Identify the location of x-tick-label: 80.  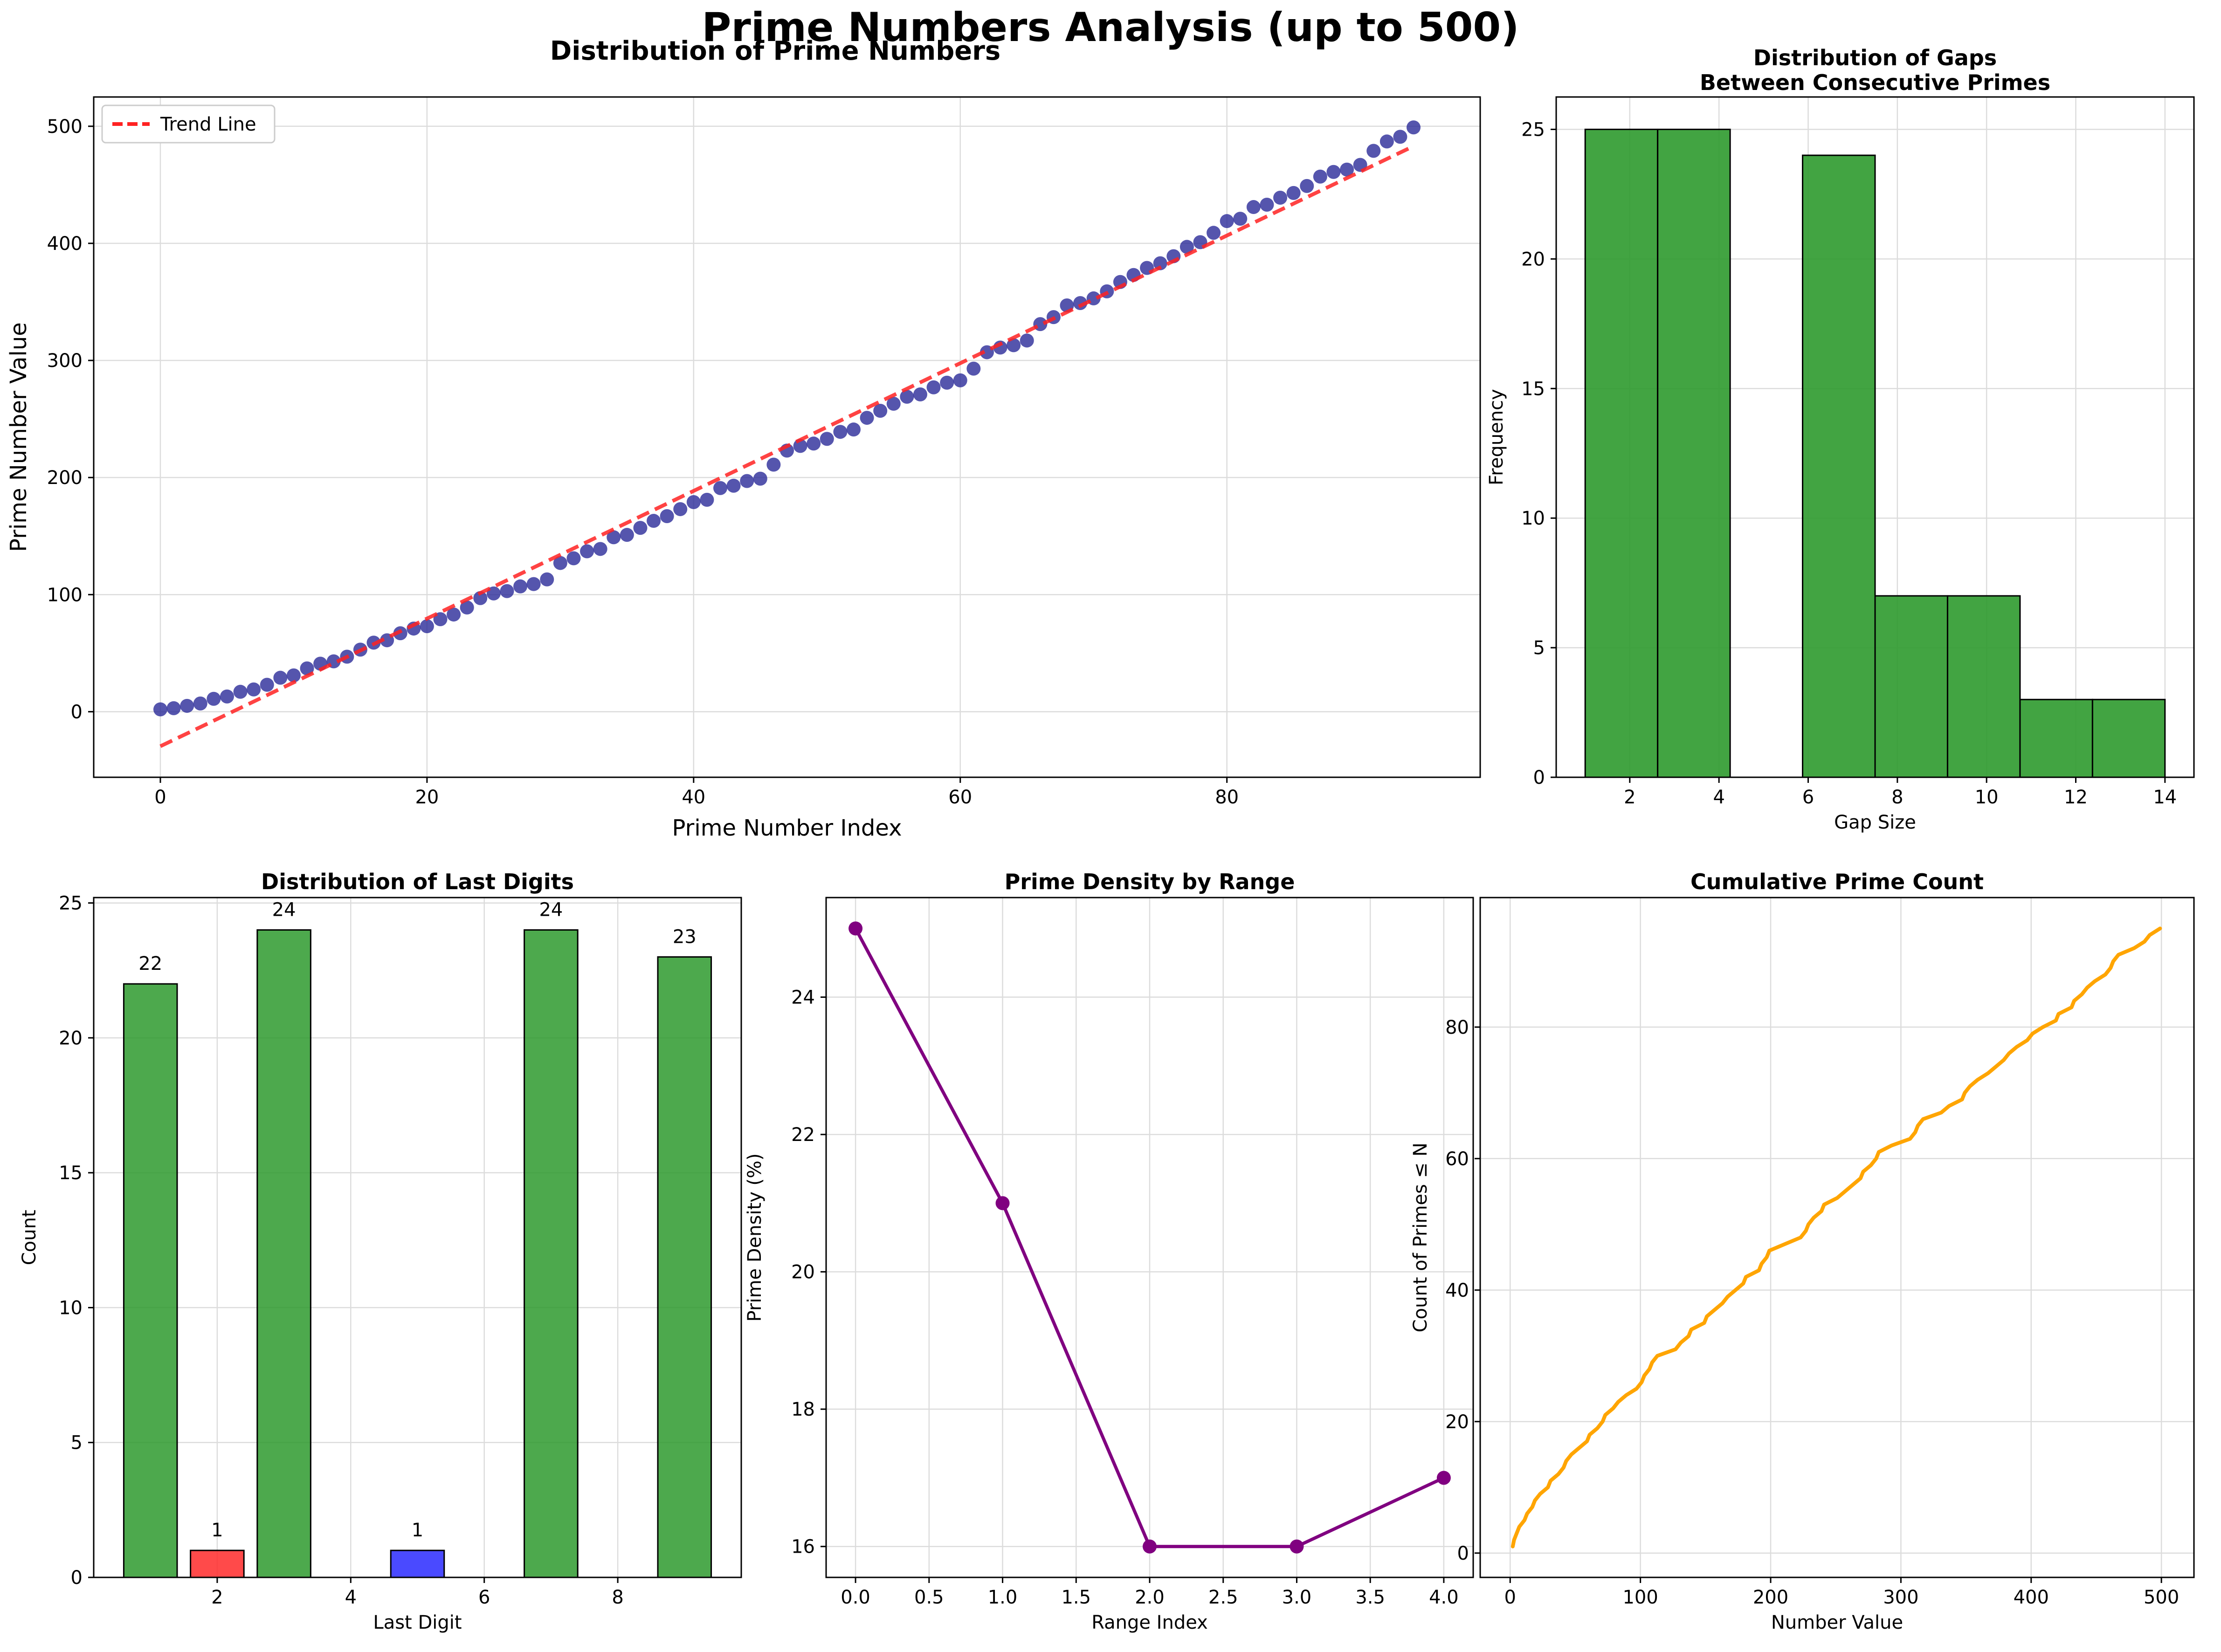
(1227, 797).